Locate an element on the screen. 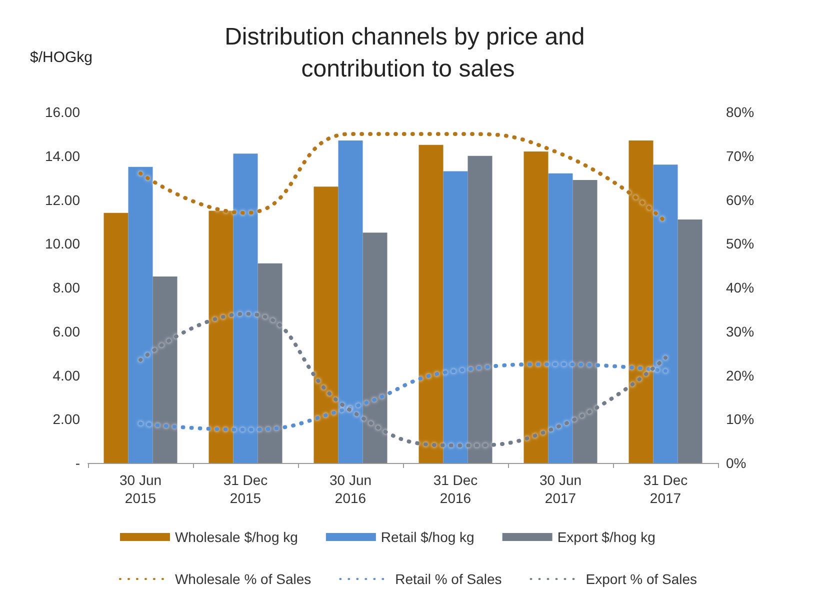  y-tick-label: 8.00 is located at coordinates (66, 288).